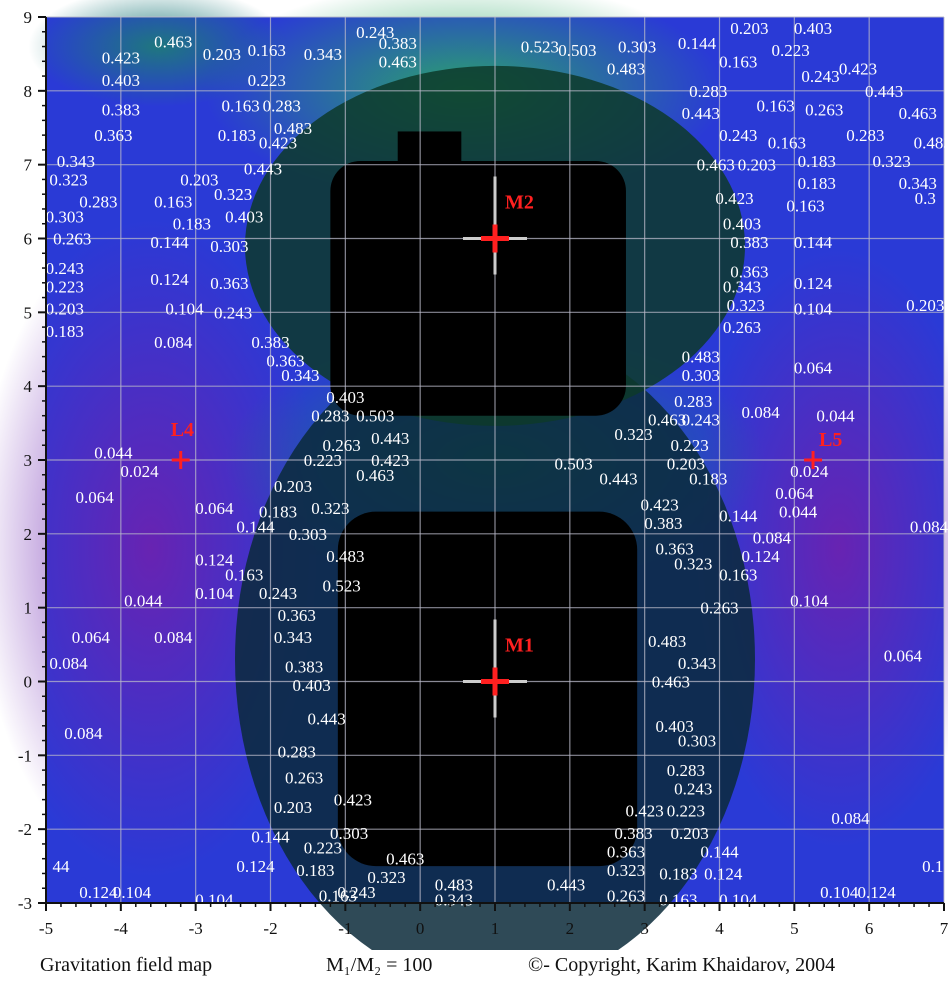 This screenshot has width=948, height=982. I want to click on point-l4: L4, so click(182, 444).